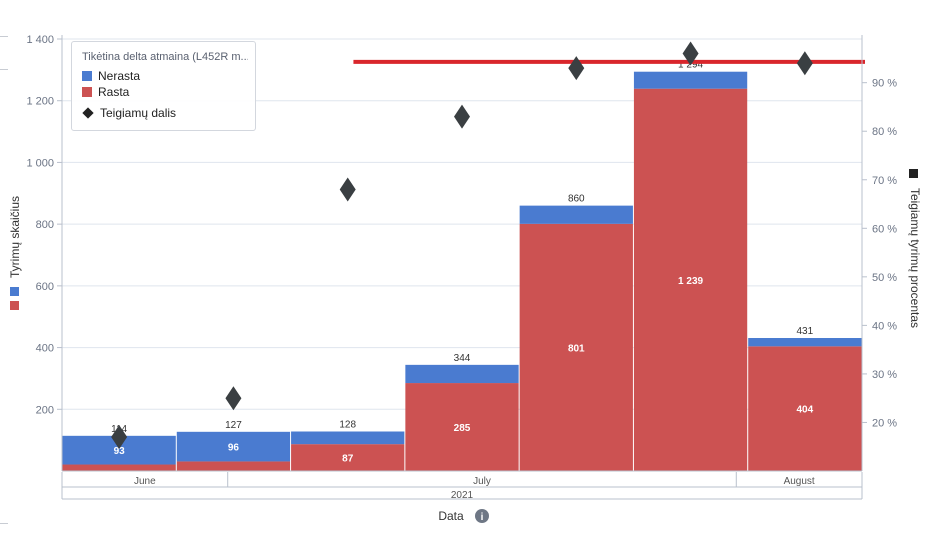 The width and height of the screenshot is (942, 542). What do you see at coordinates (114, 92) in the screenshot?
I see `legend-label-rasta: Rasta` at bounding box center [114, 92].